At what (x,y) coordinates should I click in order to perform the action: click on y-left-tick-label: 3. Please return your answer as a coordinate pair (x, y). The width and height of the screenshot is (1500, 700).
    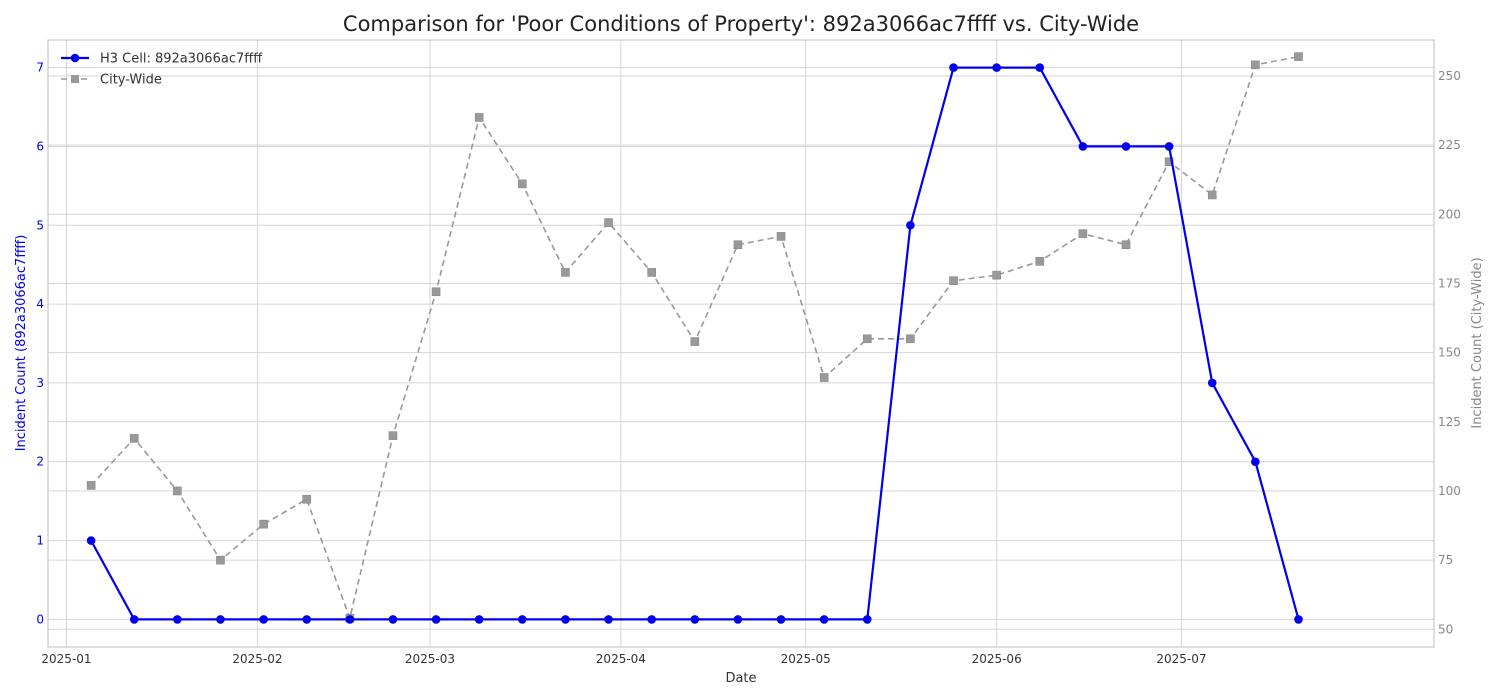
    Looking at the image, I should click on (40, 383).